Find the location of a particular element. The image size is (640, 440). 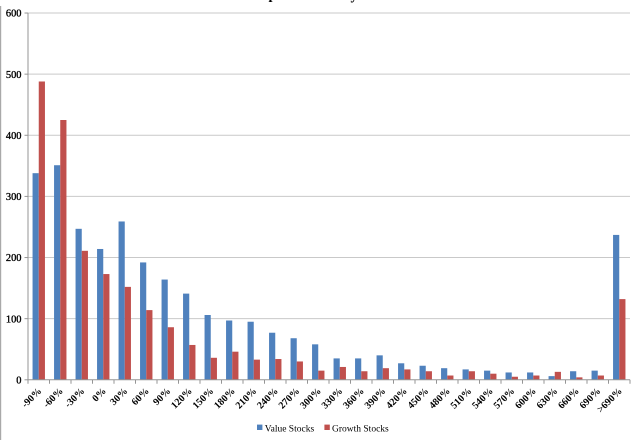

svg-text: 100 is located at coordinates (14, 319).